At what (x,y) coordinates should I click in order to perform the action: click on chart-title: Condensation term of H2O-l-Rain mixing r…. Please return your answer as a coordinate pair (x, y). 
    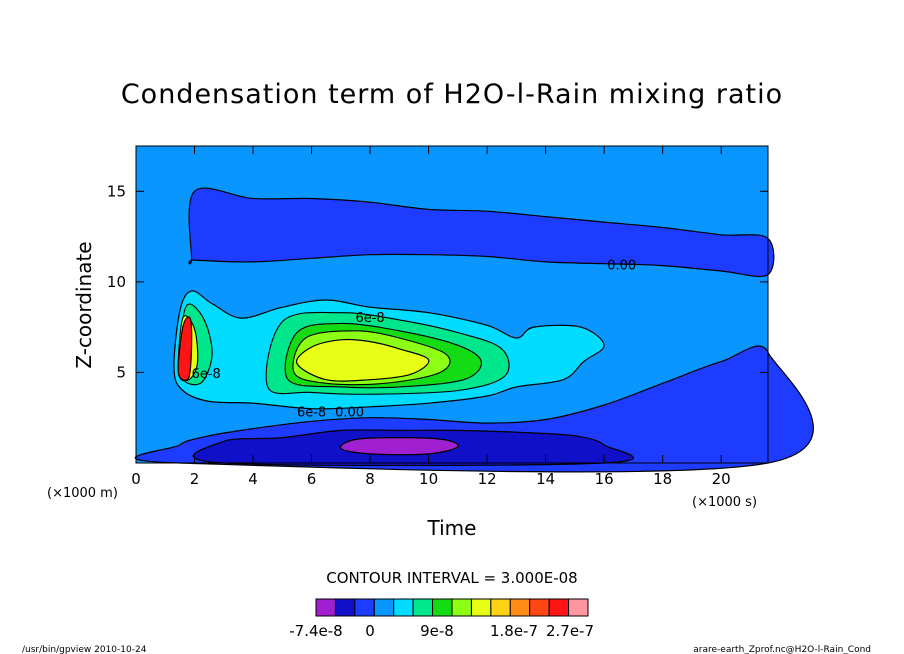
    Looking at the image, I should click on (452, 94).